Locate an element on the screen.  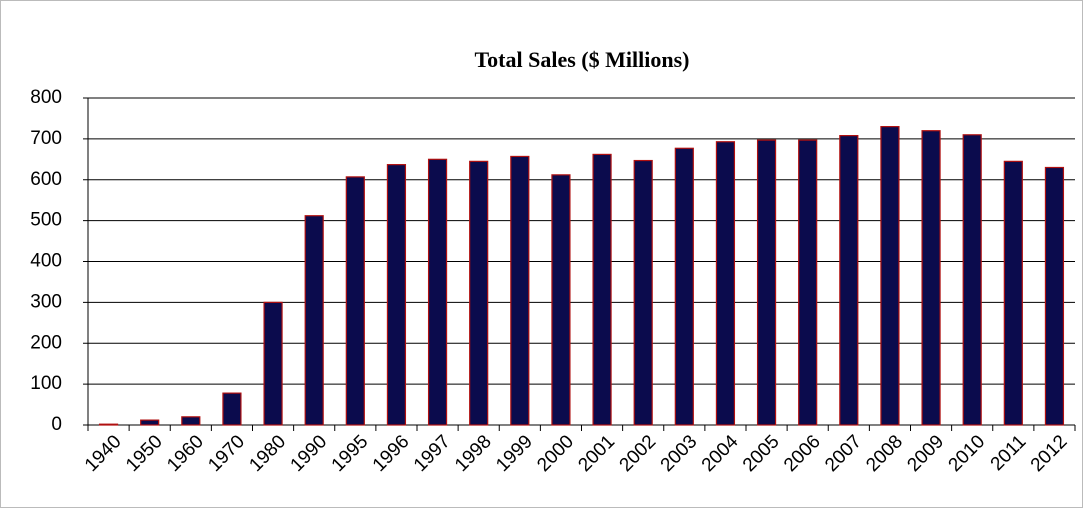
y-tick-label: 0 is located at coordinates (56, 424).